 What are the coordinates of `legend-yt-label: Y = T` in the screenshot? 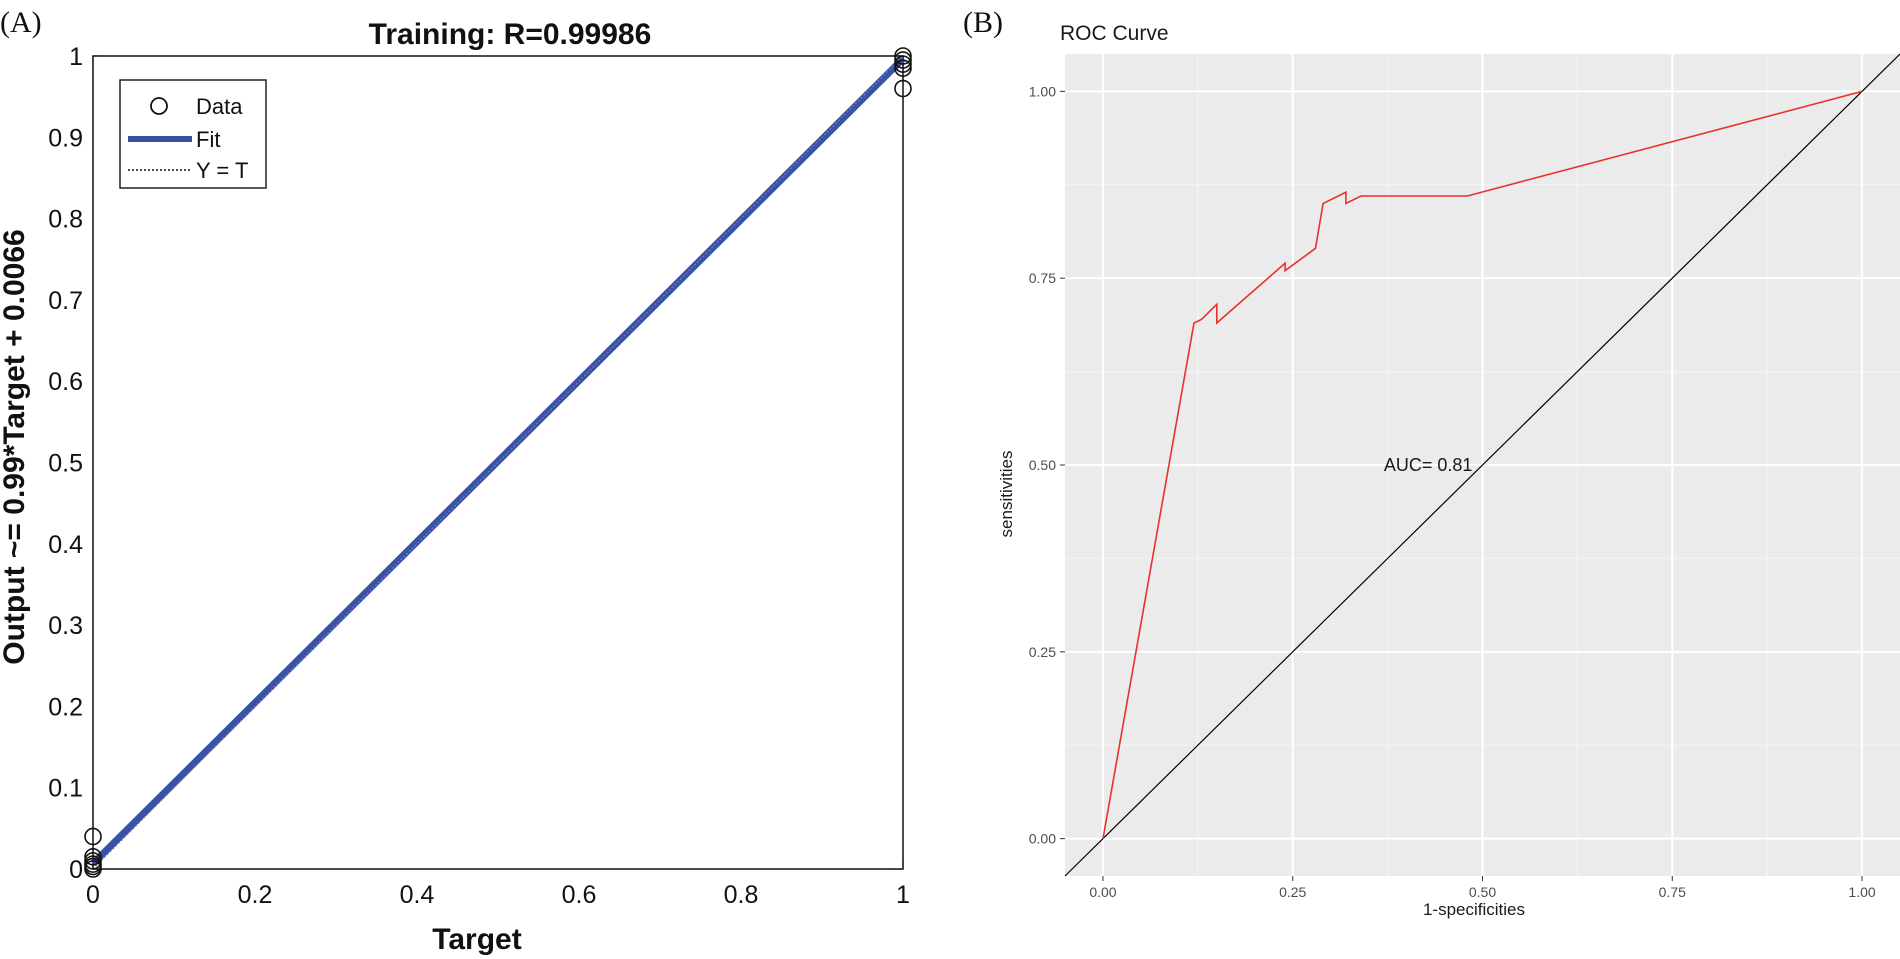 It's located at (222, 170).